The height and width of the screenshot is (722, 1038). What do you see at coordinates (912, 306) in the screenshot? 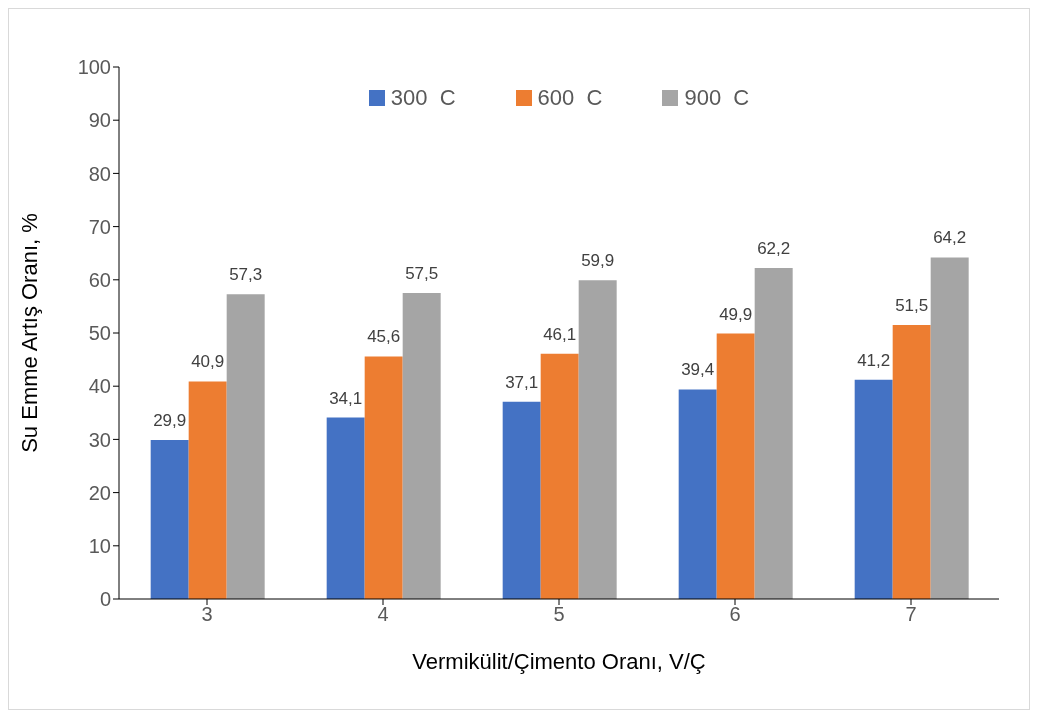
I see `data-label: 51,5` at bounding box center [912, 306].